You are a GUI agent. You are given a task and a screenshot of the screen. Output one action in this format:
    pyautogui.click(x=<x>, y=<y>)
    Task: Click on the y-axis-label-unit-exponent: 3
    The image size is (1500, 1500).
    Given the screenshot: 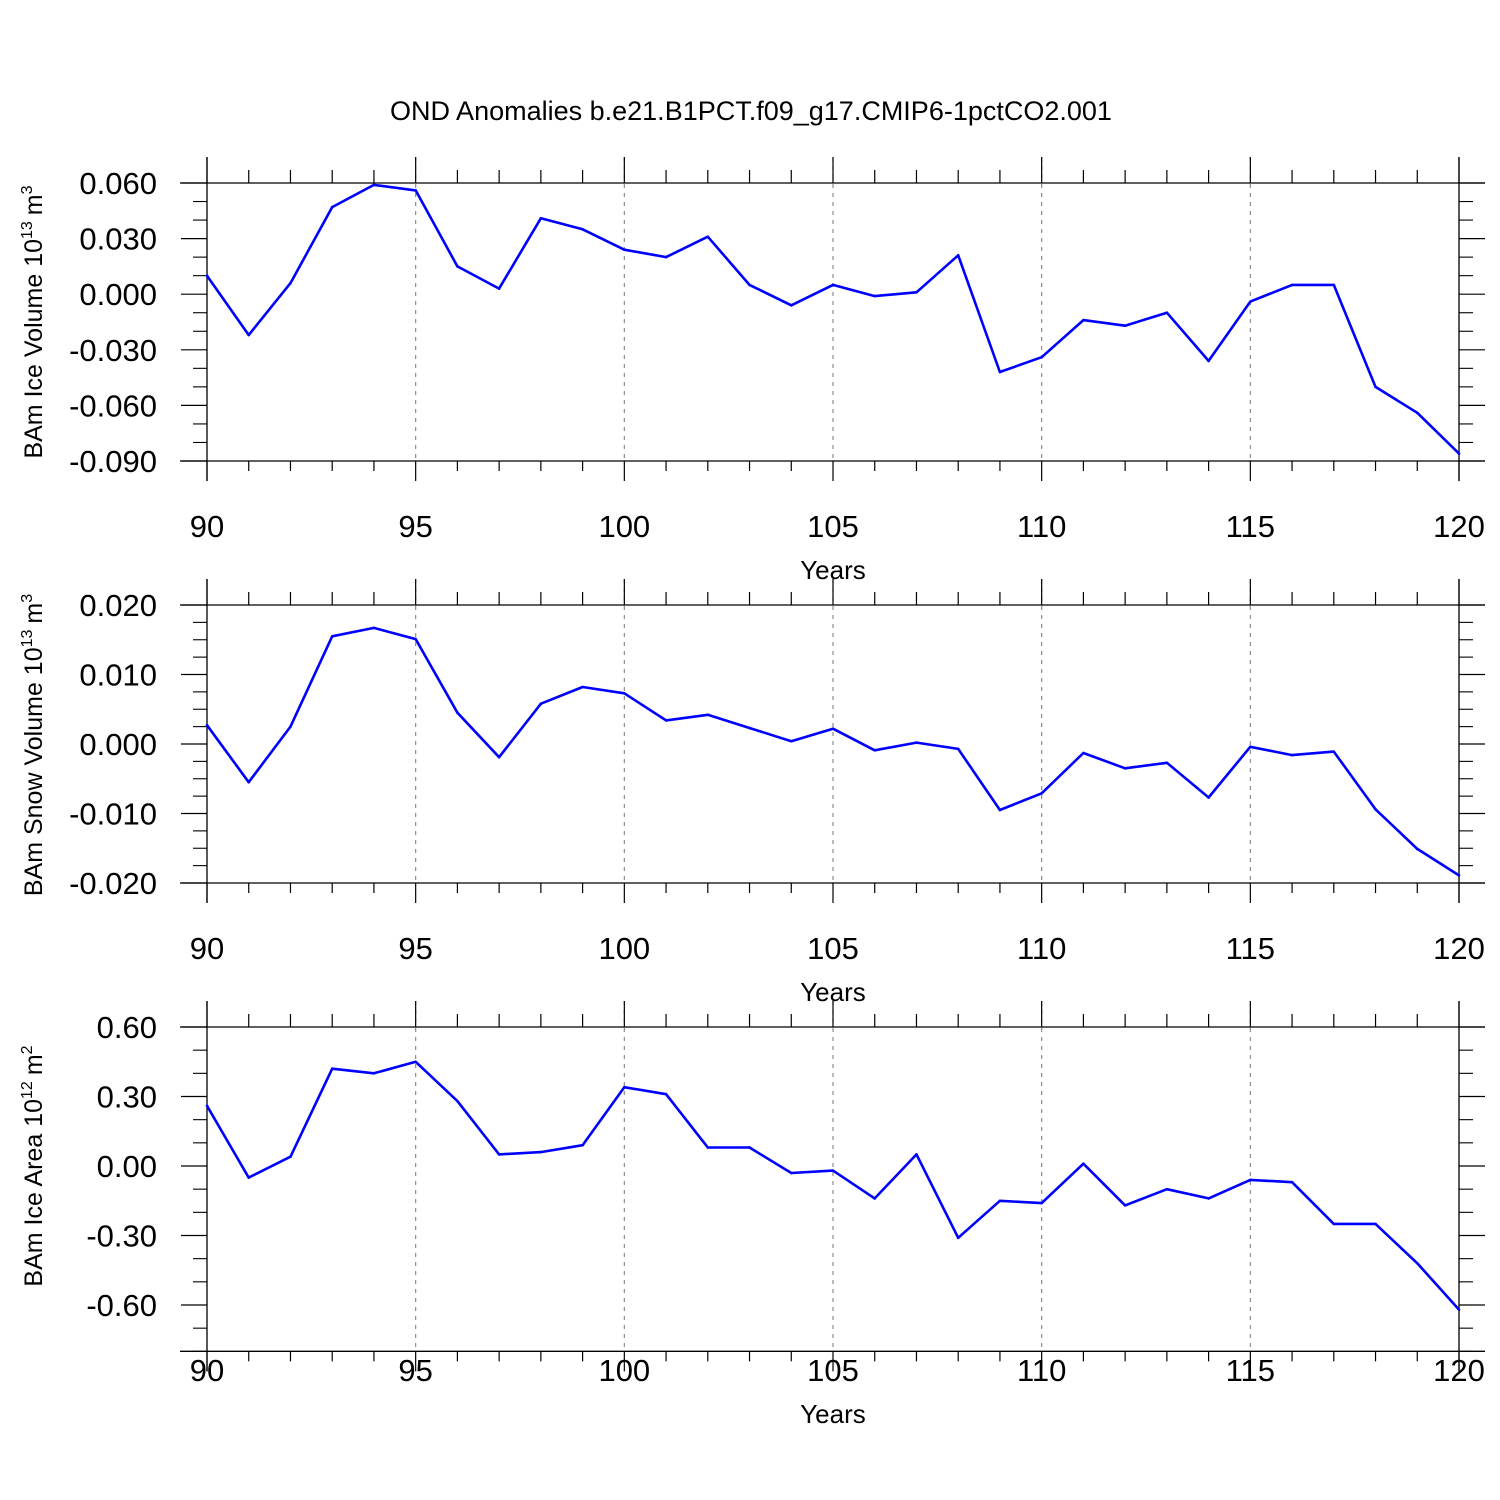 What is the action you would take?
    pyautogui.click(x=27, y=598)
    